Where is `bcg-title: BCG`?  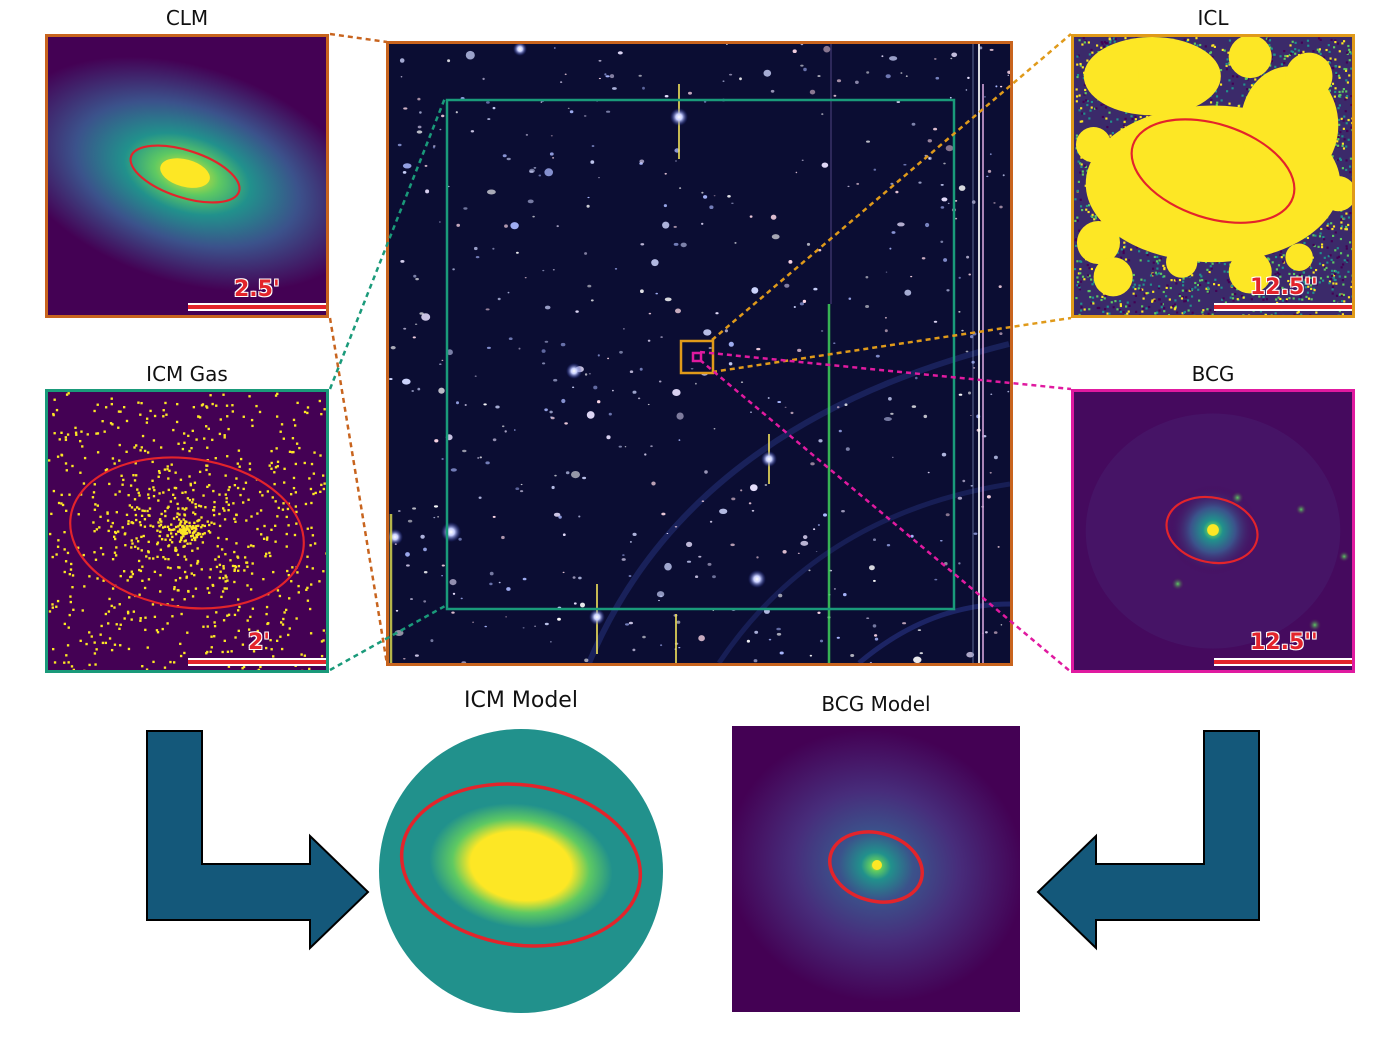
bcg-title: BCG is located at coordinates (1213, 374).